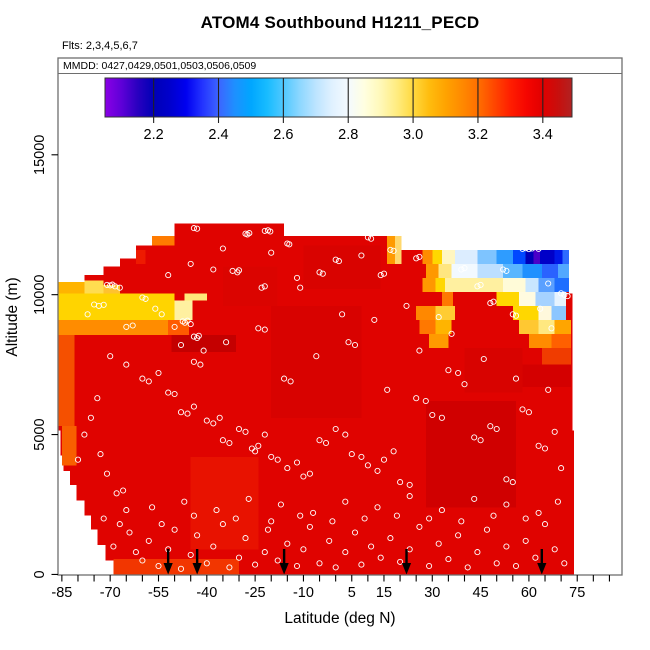  I want to click on y-tick-label: 10000, so click(40, 295).